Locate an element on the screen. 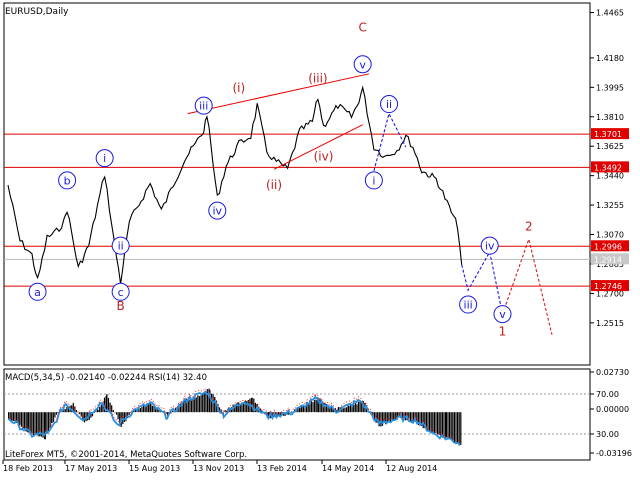  chart-title: EURUSD,Daily is located at coordinates (37, 12).